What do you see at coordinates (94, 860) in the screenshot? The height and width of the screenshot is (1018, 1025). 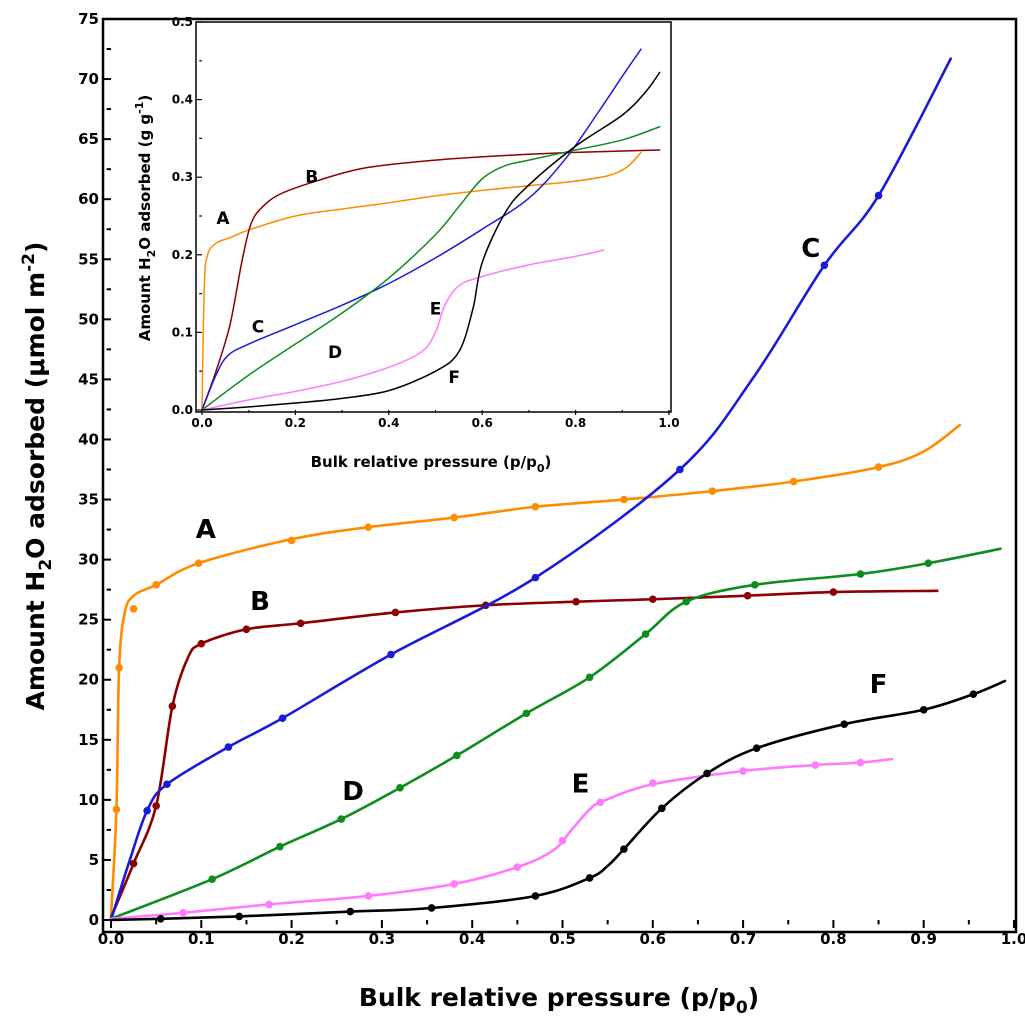 I see `y-tick-label: 5` at bounding box center [94, 860].